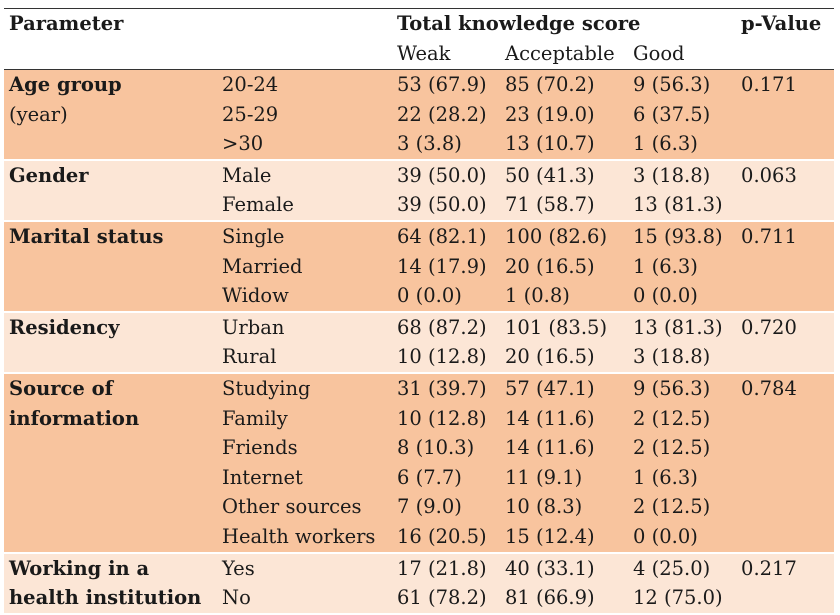 This screenshot has height=615, width=840. What do you see at coordinates (304, 387) in the screenshot?
I see `category-cell: Studying` at bounding box center [304, 387].